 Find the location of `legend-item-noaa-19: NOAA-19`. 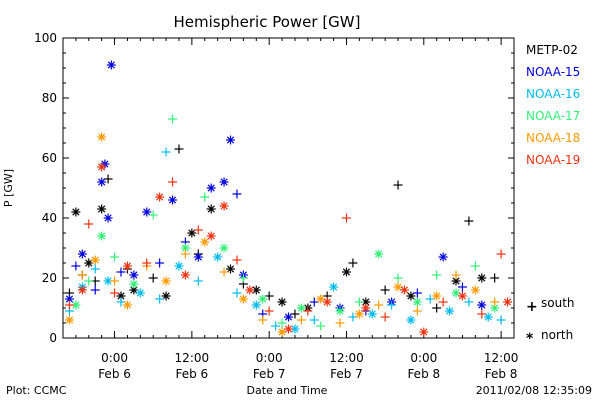

legend-item-noaa-19: NOAA-19 is located at coordinates (553, 160).